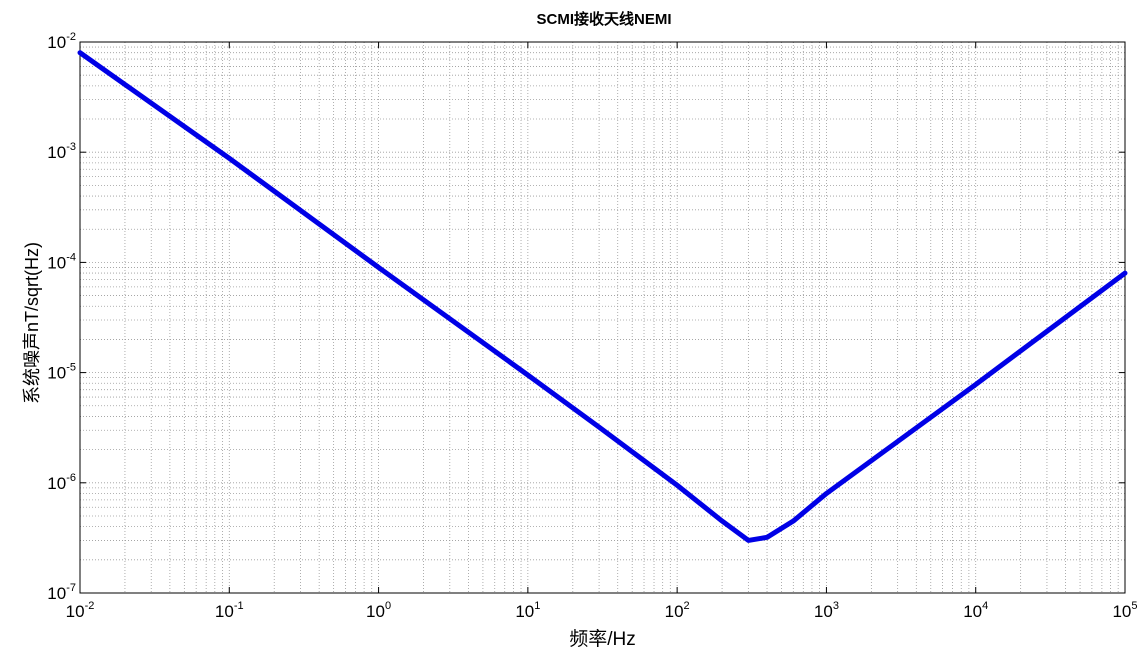  What do you see at coordinates (80, 610) in the screenshot?
I see `x-tick-label: 10⁻²` at bounding box center [80, 610].